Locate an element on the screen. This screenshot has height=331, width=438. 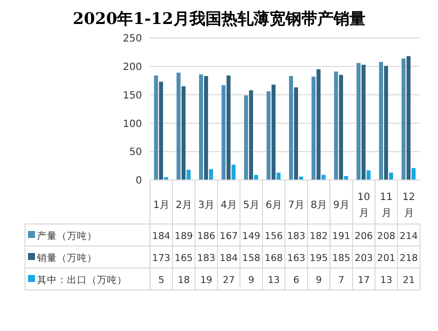
legend-label: 其中：出口（万吨） is located at coordinates (82, 280).